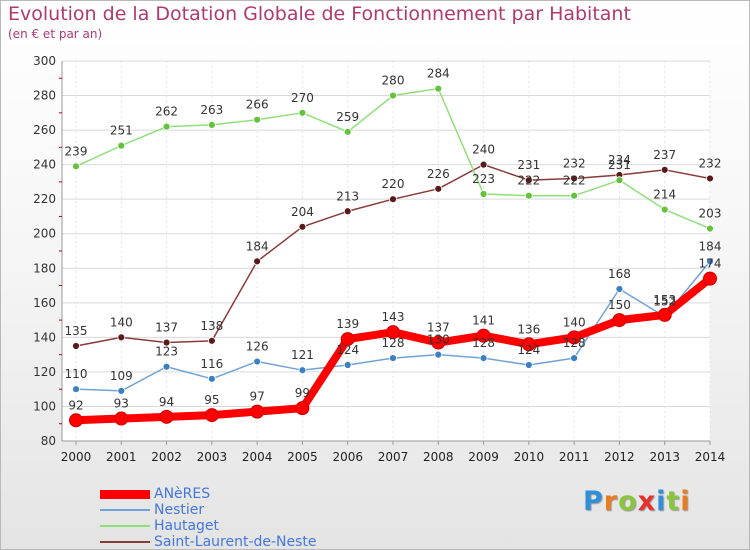 The image size is (750, 550). Describe the element at coordinates (211, 326) in the screenshot. I see `data-label: 138` at that location.